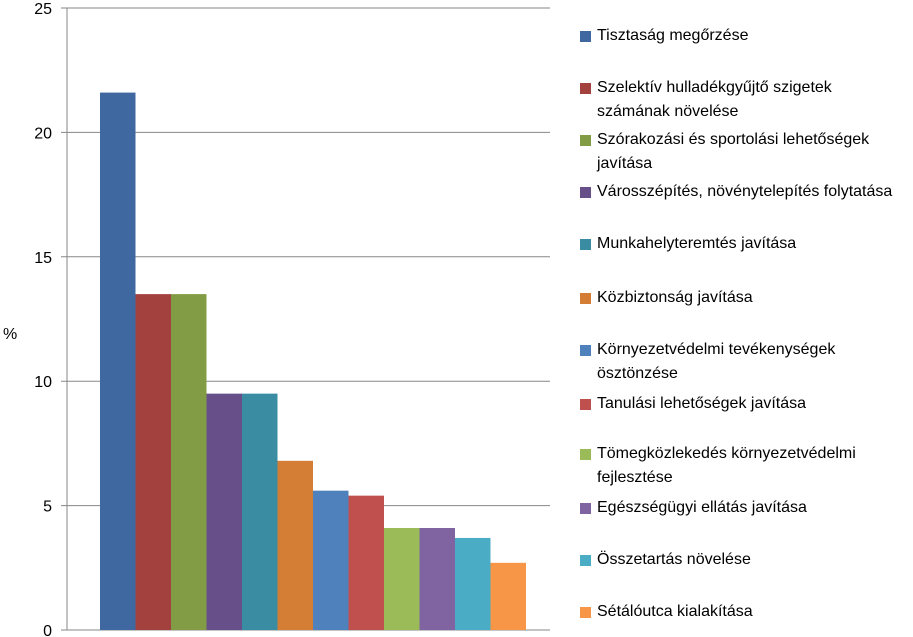 This screenshot has height=637, width=913. What do you see at coordinates (10, 334) in the screenshot?
I see `y-axis-label: %` at bounding box center [10, 334].